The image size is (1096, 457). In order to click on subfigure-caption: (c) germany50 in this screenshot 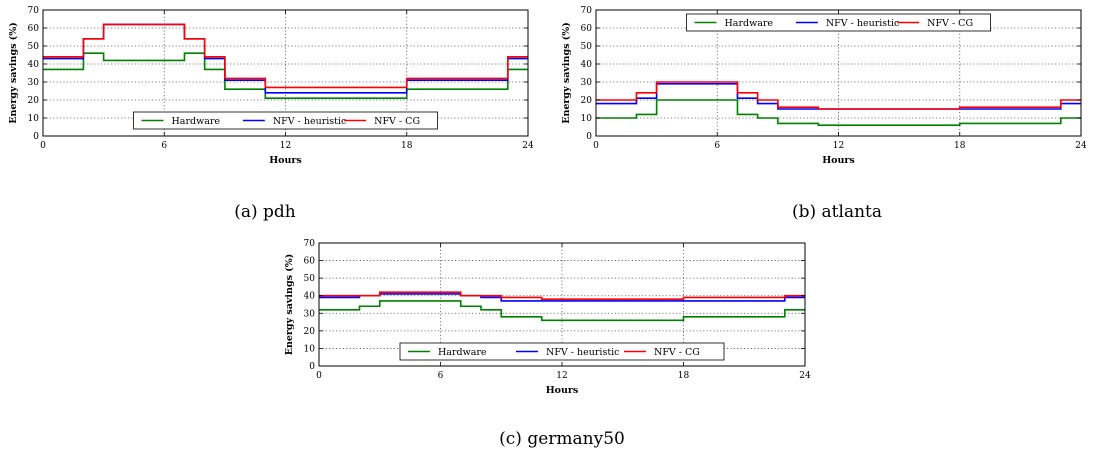, I will do `click(562, 439)`.